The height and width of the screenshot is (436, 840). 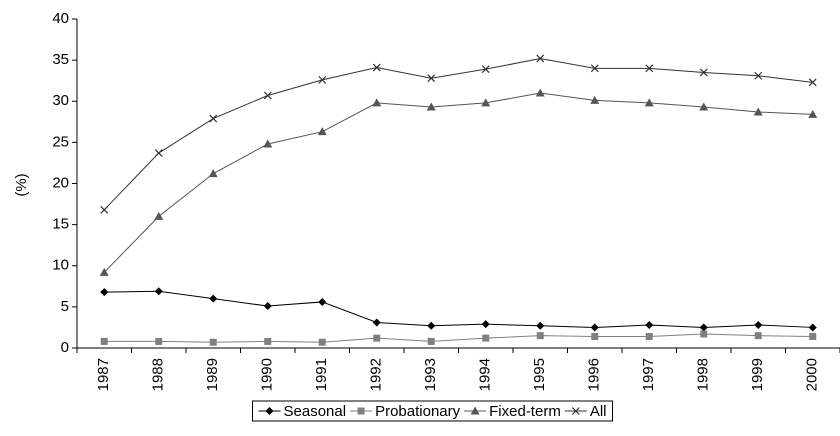 What do you see at coordinates (594, 374) in the screenshot?
I see `x-tick-label: 1996` at bounding box center [594, 374].